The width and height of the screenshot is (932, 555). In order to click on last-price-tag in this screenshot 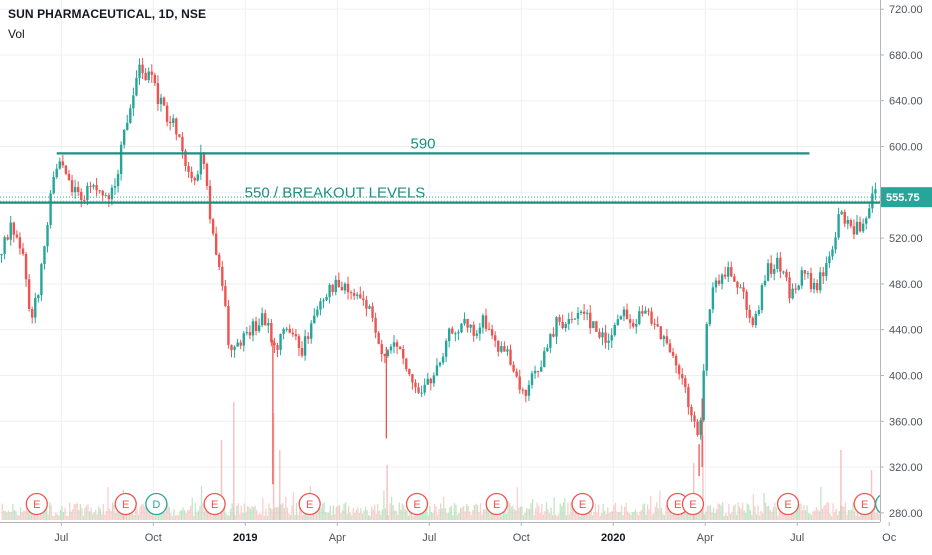, I will do `click(906, 197)`.